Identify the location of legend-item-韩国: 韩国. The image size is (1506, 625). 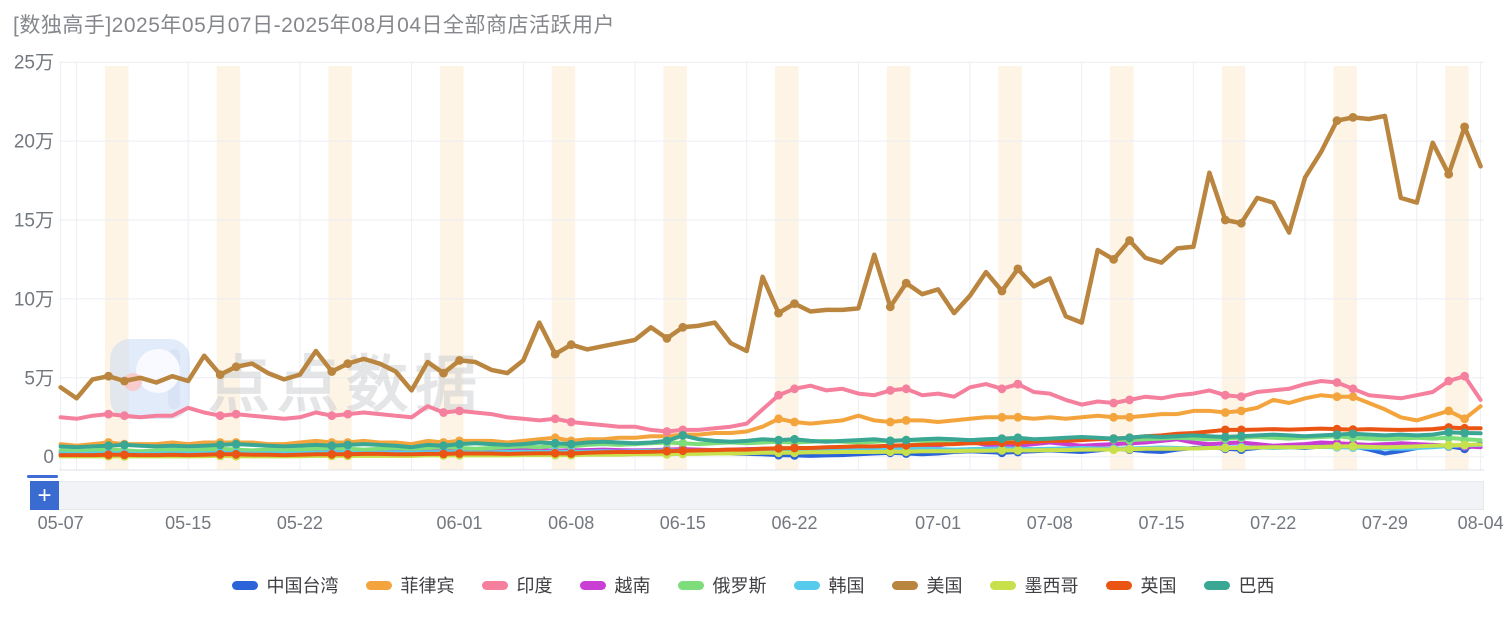
(829, 585).